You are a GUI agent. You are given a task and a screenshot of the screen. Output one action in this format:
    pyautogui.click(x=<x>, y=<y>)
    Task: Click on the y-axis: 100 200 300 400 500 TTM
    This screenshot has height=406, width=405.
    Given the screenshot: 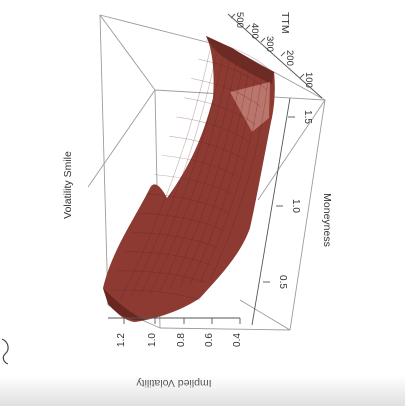 What is the action you would take?
    pyautogui.click(x=275, y=55)
    